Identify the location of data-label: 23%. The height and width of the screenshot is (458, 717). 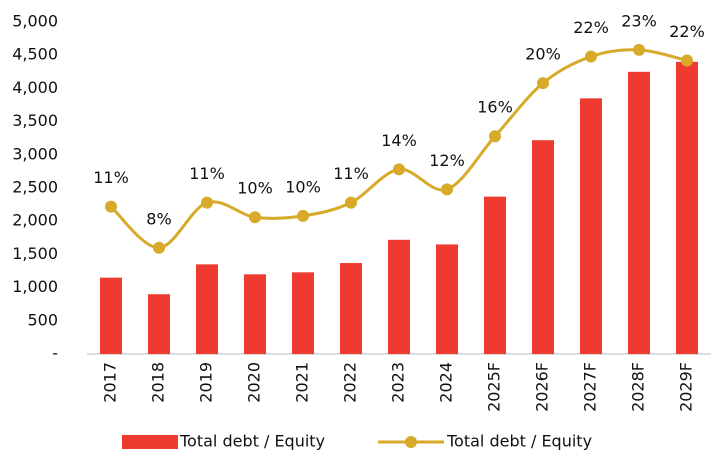
(639, 20).